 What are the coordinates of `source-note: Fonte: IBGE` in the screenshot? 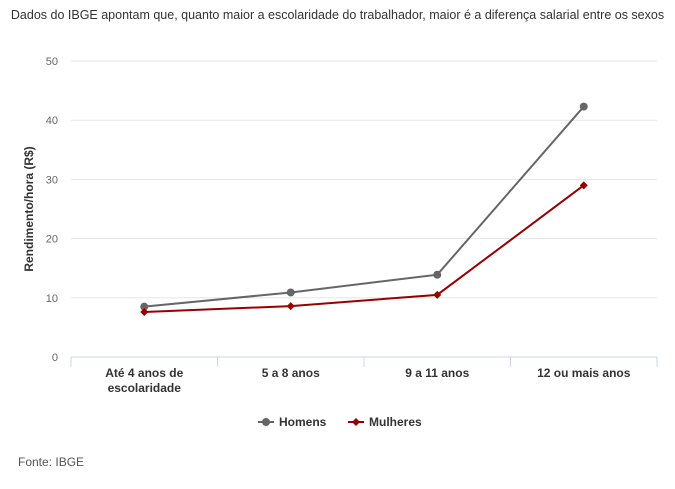 It's located at (51, 462).